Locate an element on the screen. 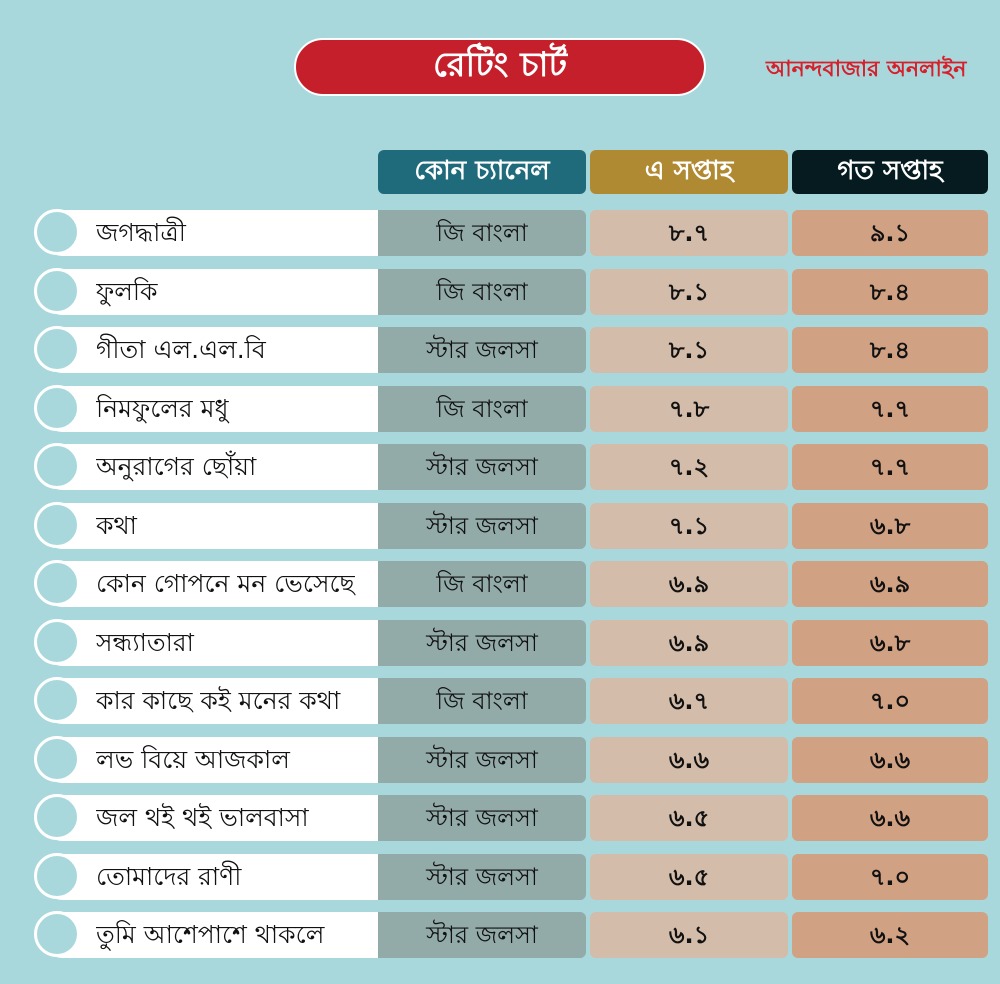  table-row: কথা স্টার জলসা ৭.১ ৬.৮ is located at coordinates (500, 525).